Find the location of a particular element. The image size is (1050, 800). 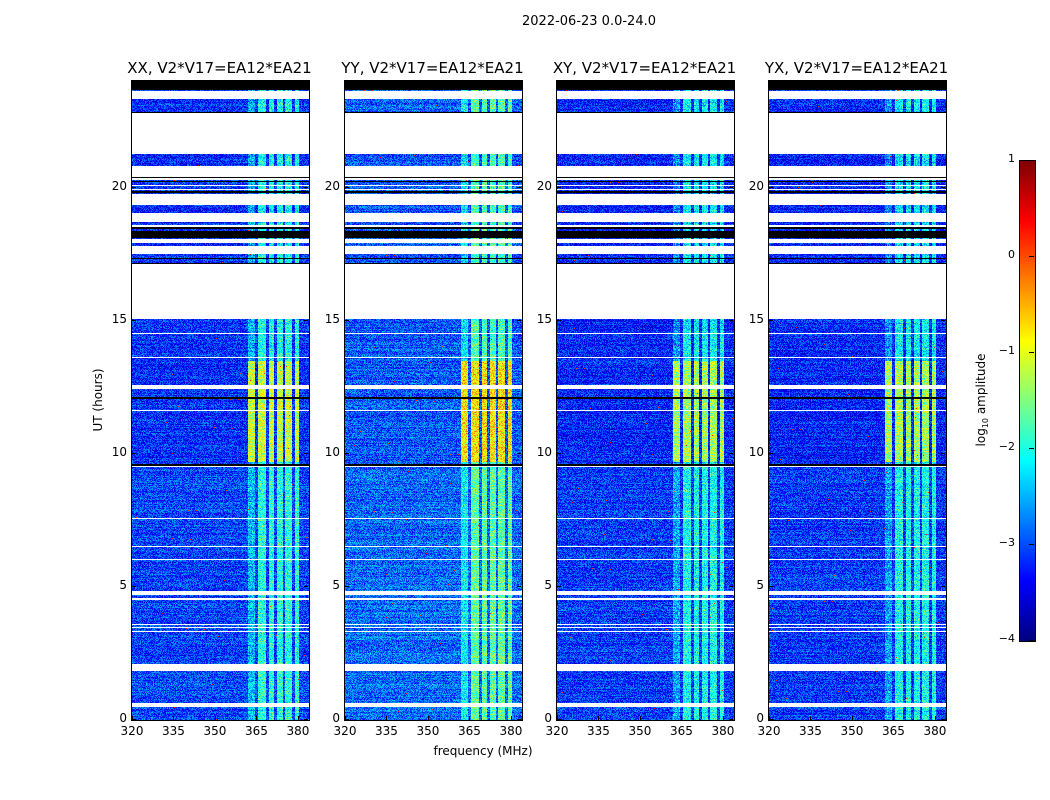

x-tick-label: 365 is located at coordinates (681, 731).